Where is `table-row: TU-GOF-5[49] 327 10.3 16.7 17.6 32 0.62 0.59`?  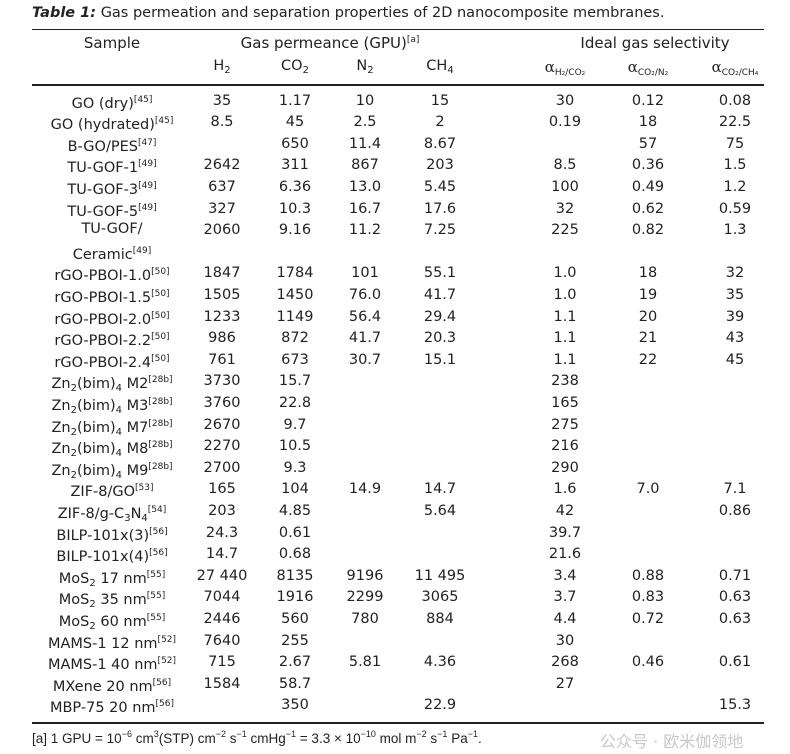
table-row: TU-GOF-5[49] 327 10.3 16.7 17.6 32 0.62 0.59 is located at coordinates (395, 209).